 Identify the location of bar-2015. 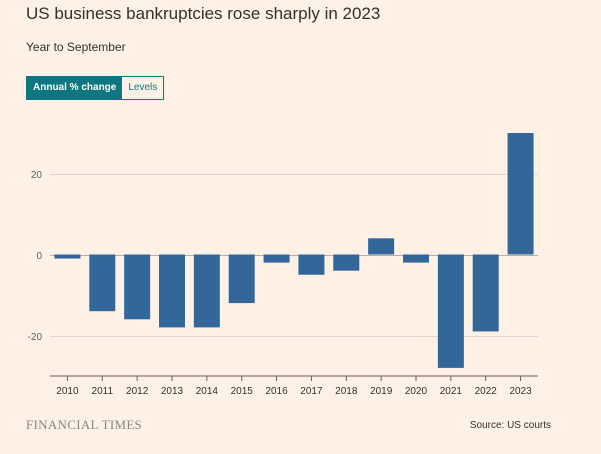
(241, 279).